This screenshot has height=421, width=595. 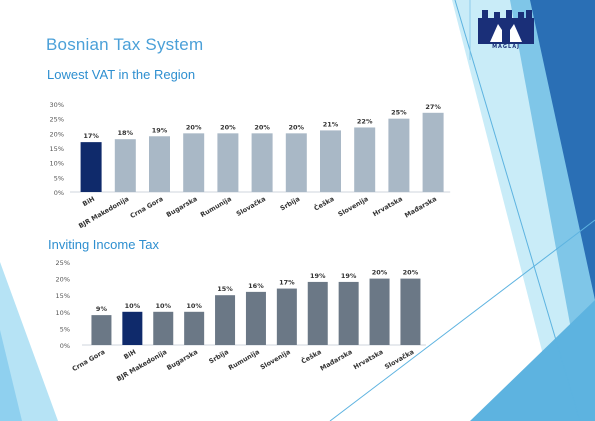 I want to click on category-label: Slovačka, so click(x=399, y=359).